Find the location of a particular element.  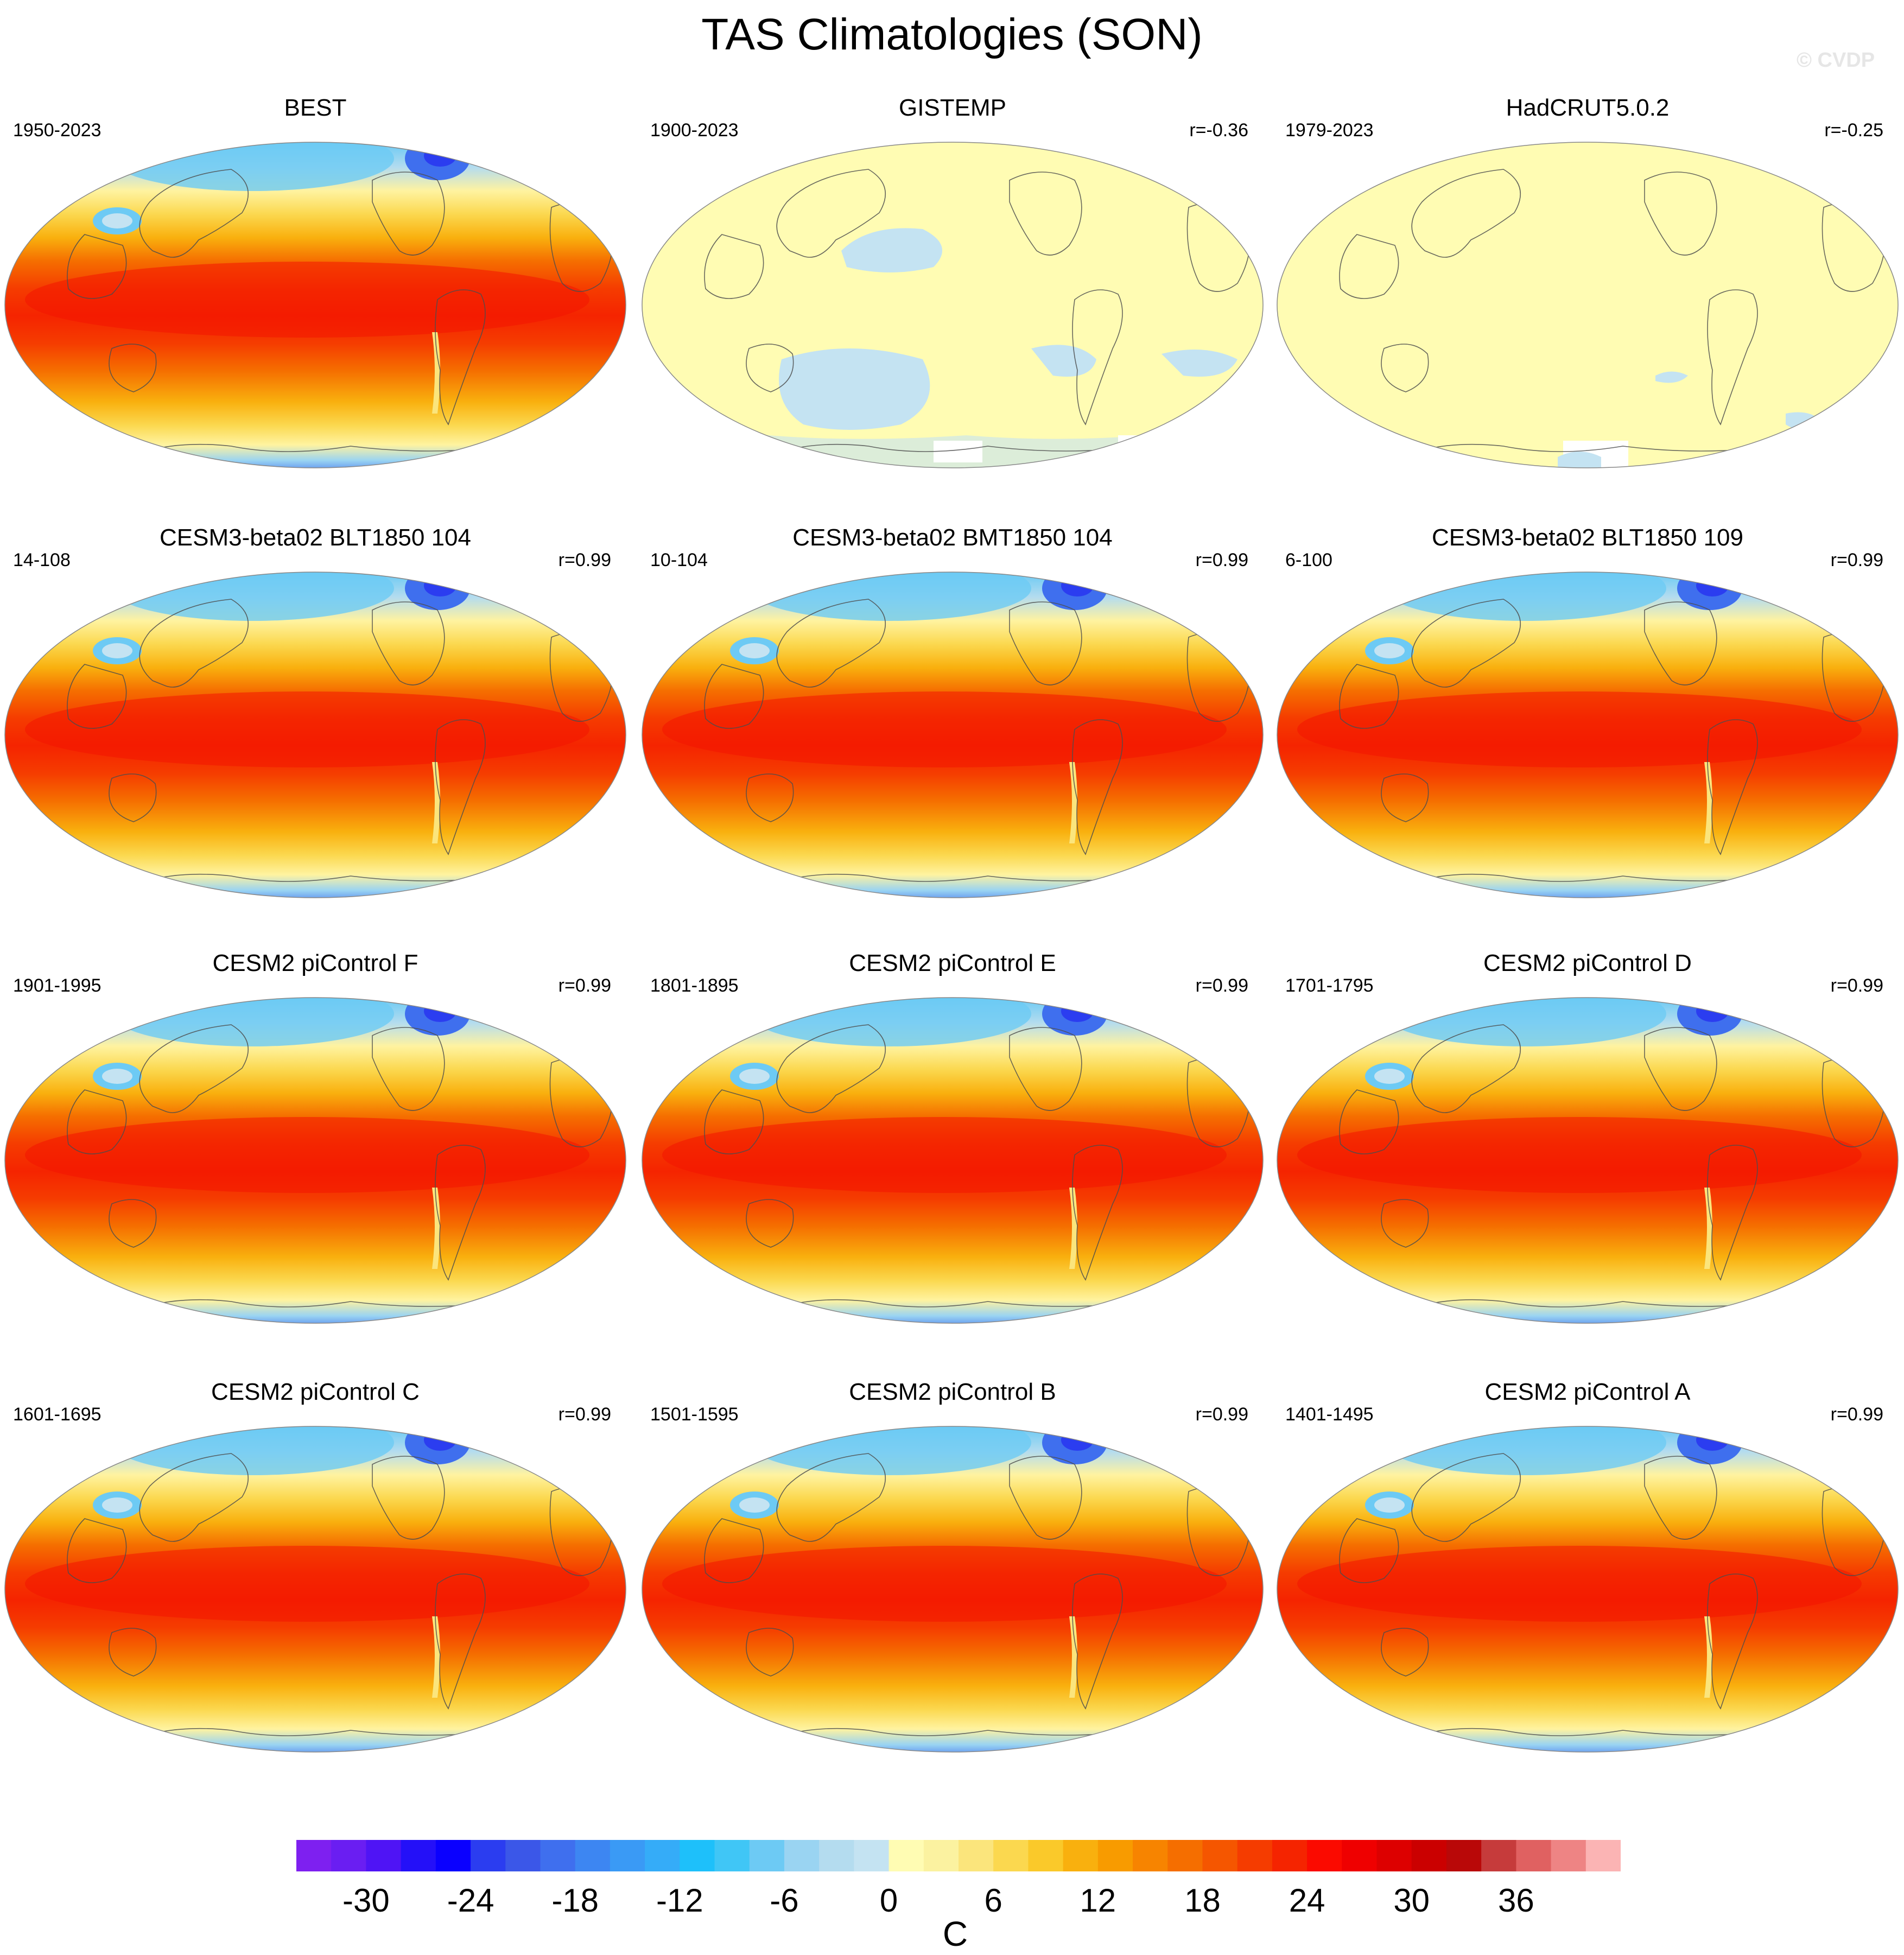

panel-period: 10-104 is located at coordinates (679, 560).